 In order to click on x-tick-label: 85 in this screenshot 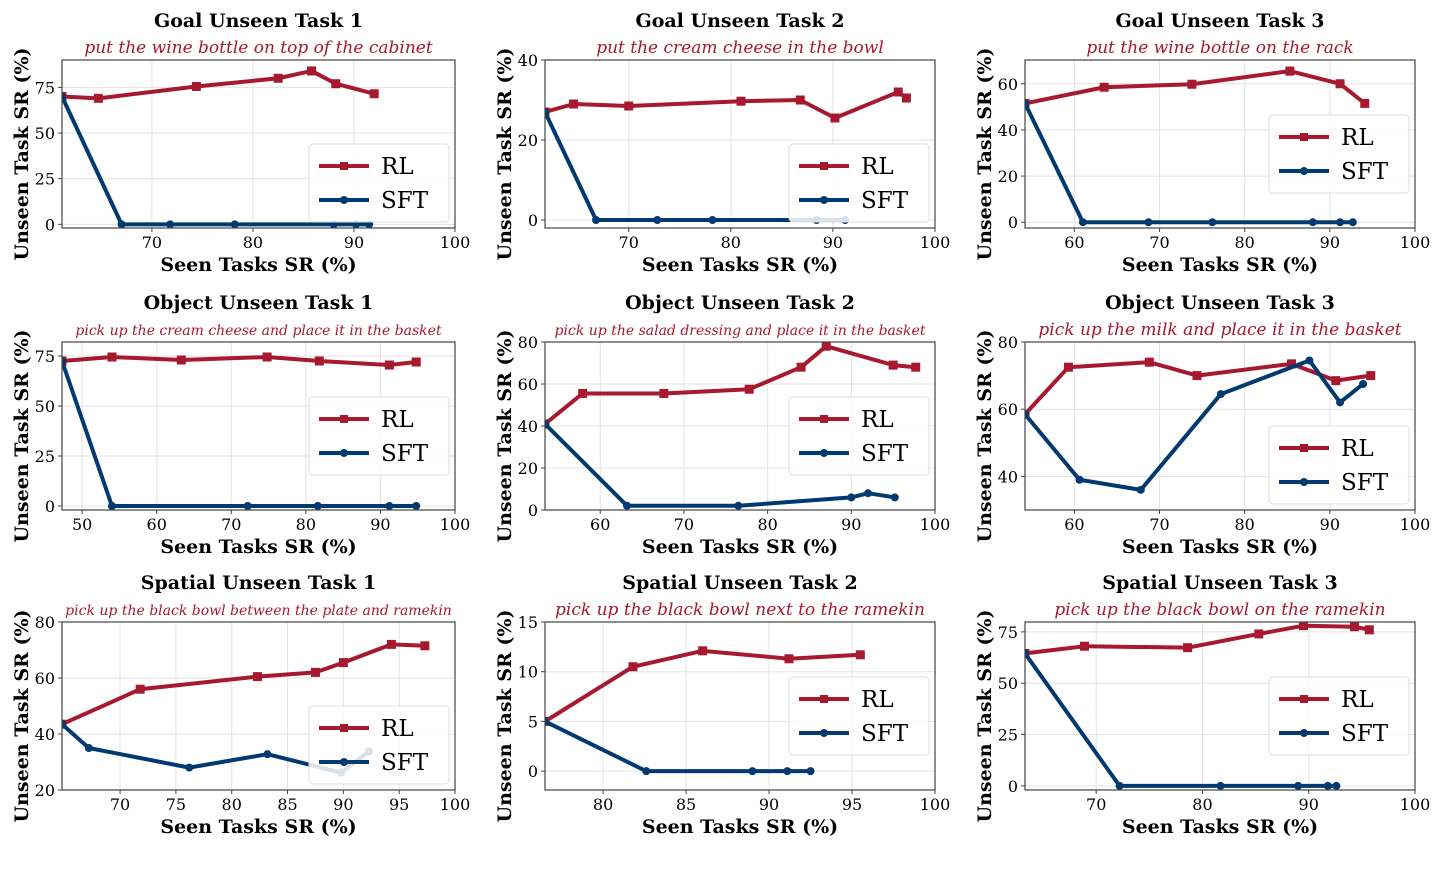, I will do `click(287, 804)`.